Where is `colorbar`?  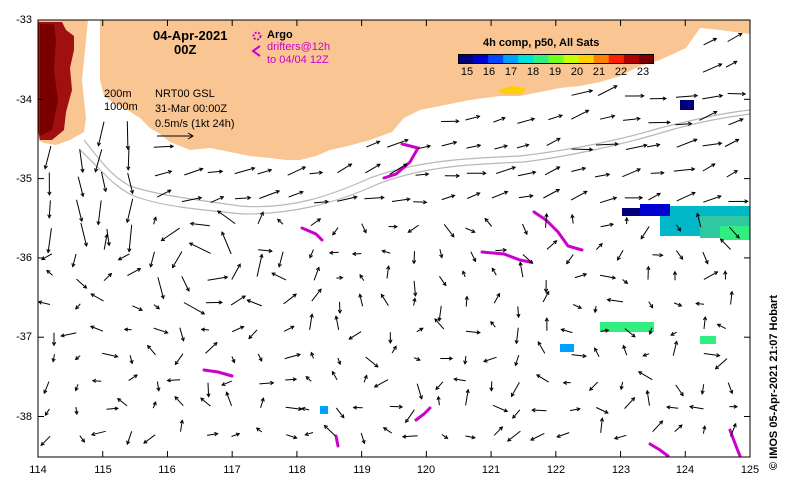
colorbar is located at coordinates (556, 59).